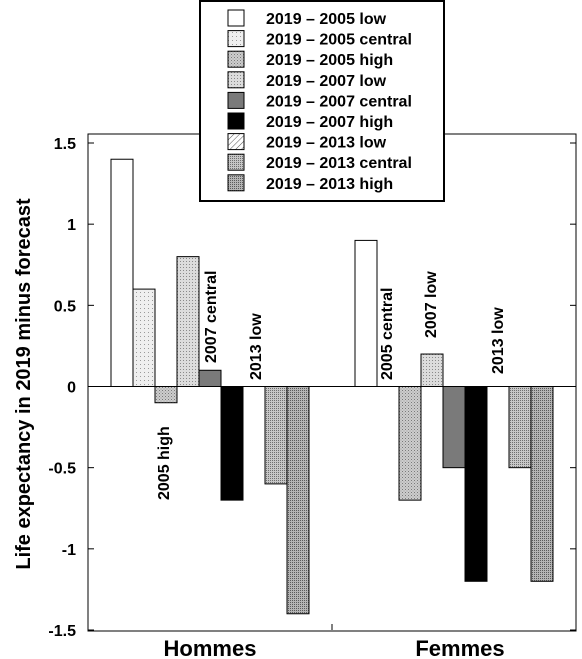 The width and height of the screenshot is (582, 659). I want to click on category-label-femmes: Femmes, so click(459, 647).